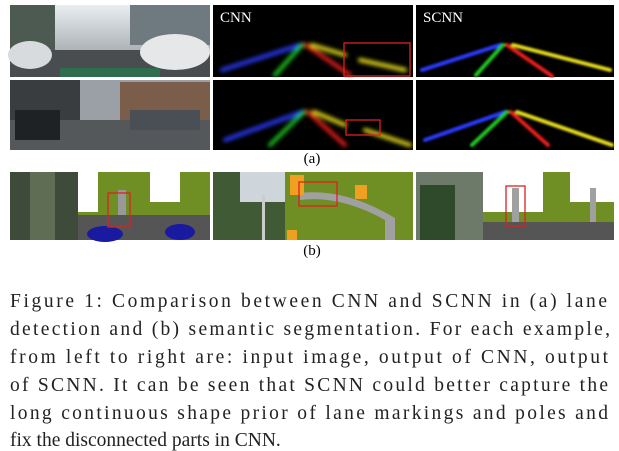  Describe the element at coordinates (236, 18) in the screenshot. I see `panel-label: CNN` at that location.